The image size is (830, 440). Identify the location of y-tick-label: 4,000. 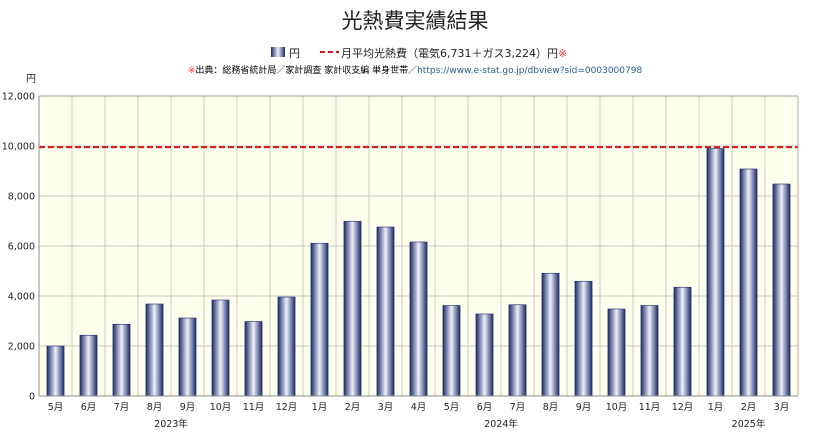
(21, 297).